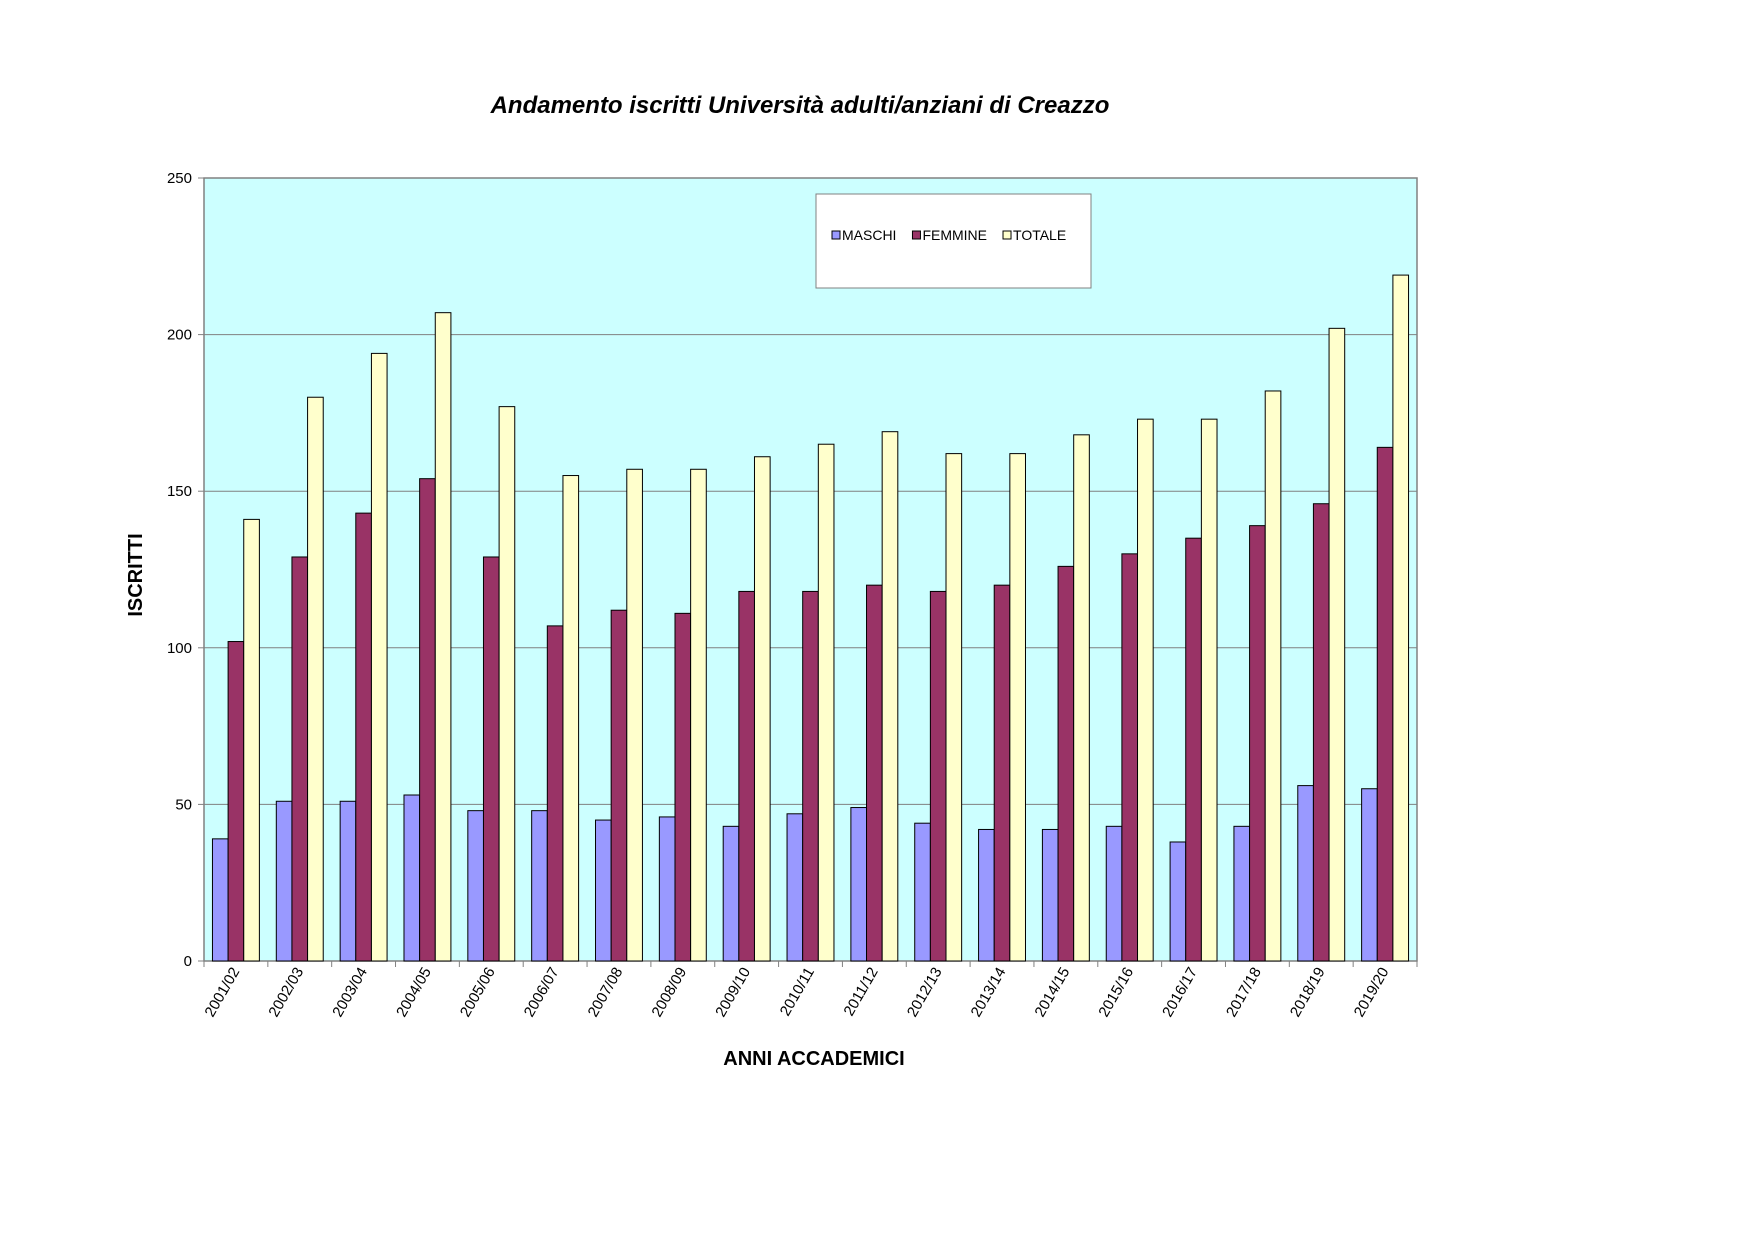 The height and width of the screenshot is (1240, 1755). I want to click on x-tick-label: 2005/06, so click(478, 992).